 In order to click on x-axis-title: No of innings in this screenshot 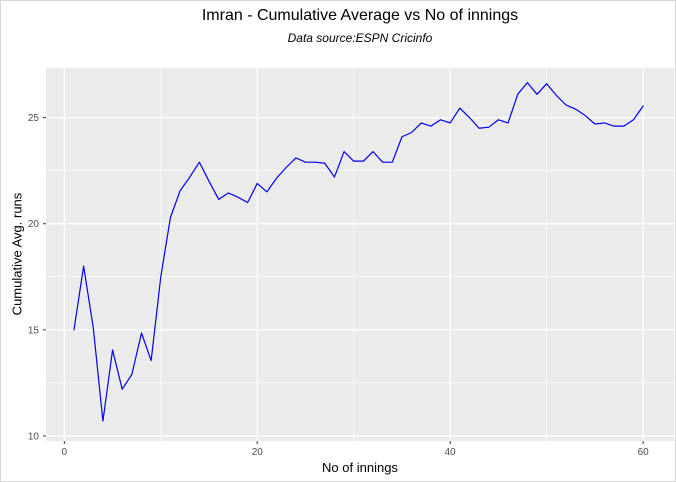, I will do `click(360, 467)`.